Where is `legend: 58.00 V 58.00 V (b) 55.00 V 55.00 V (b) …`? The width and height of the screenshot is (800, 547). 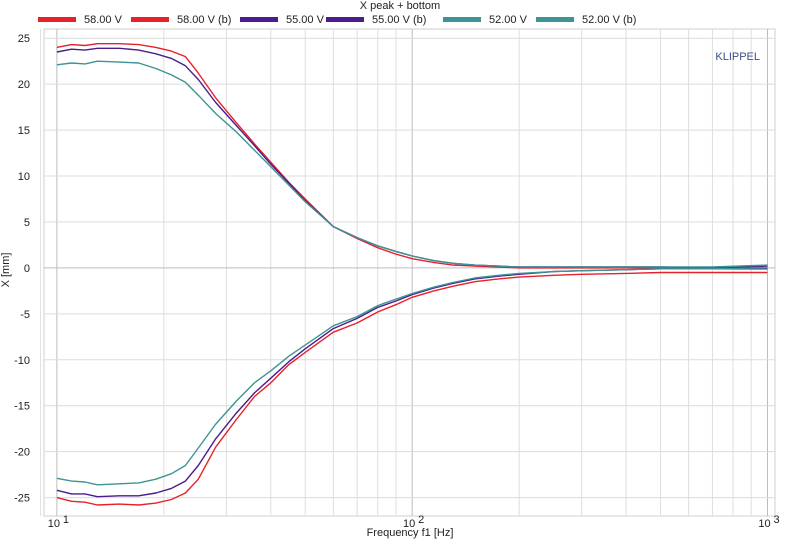 legend: 58.00 V 58.00 V (b) 55.00 V 55.00 V (b) … is located at coordinates (400, 20).